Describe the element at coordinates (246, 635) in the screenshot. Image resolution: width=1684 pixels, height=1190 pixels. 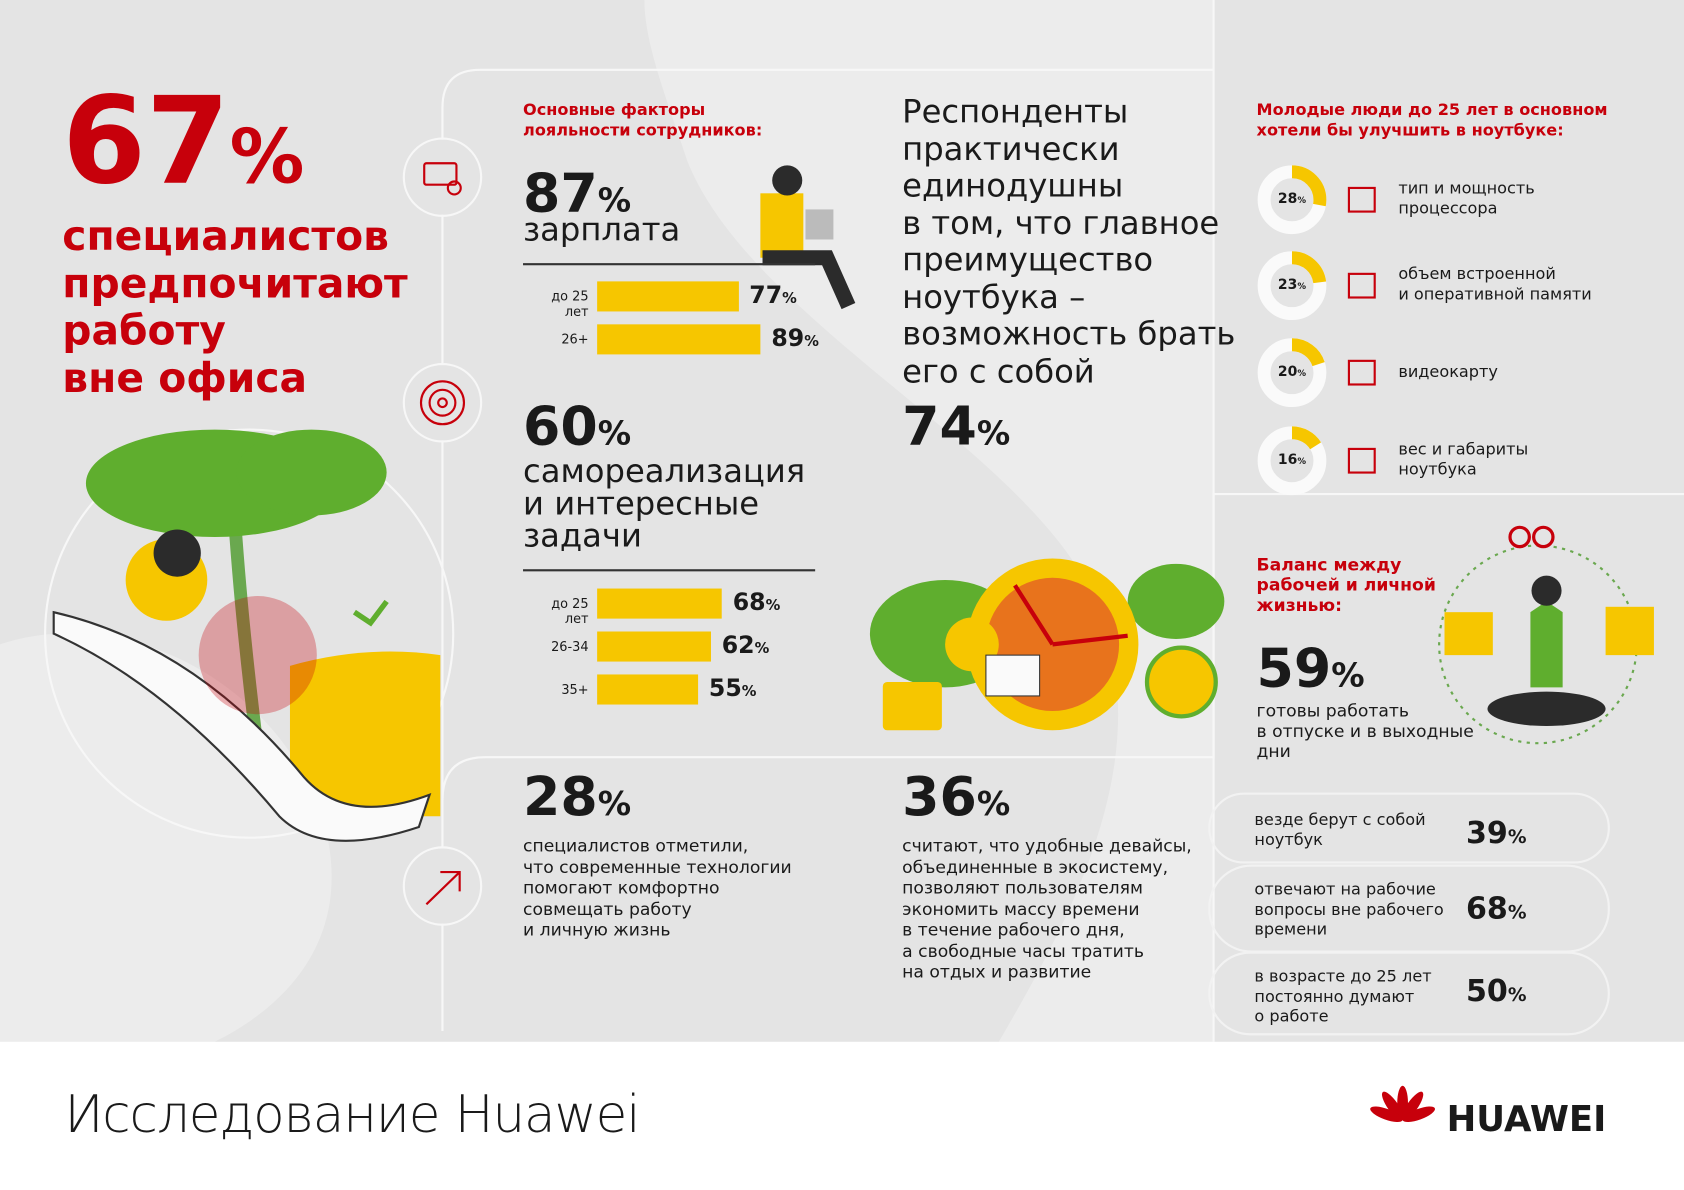
I see `illustration-beach` at that location.